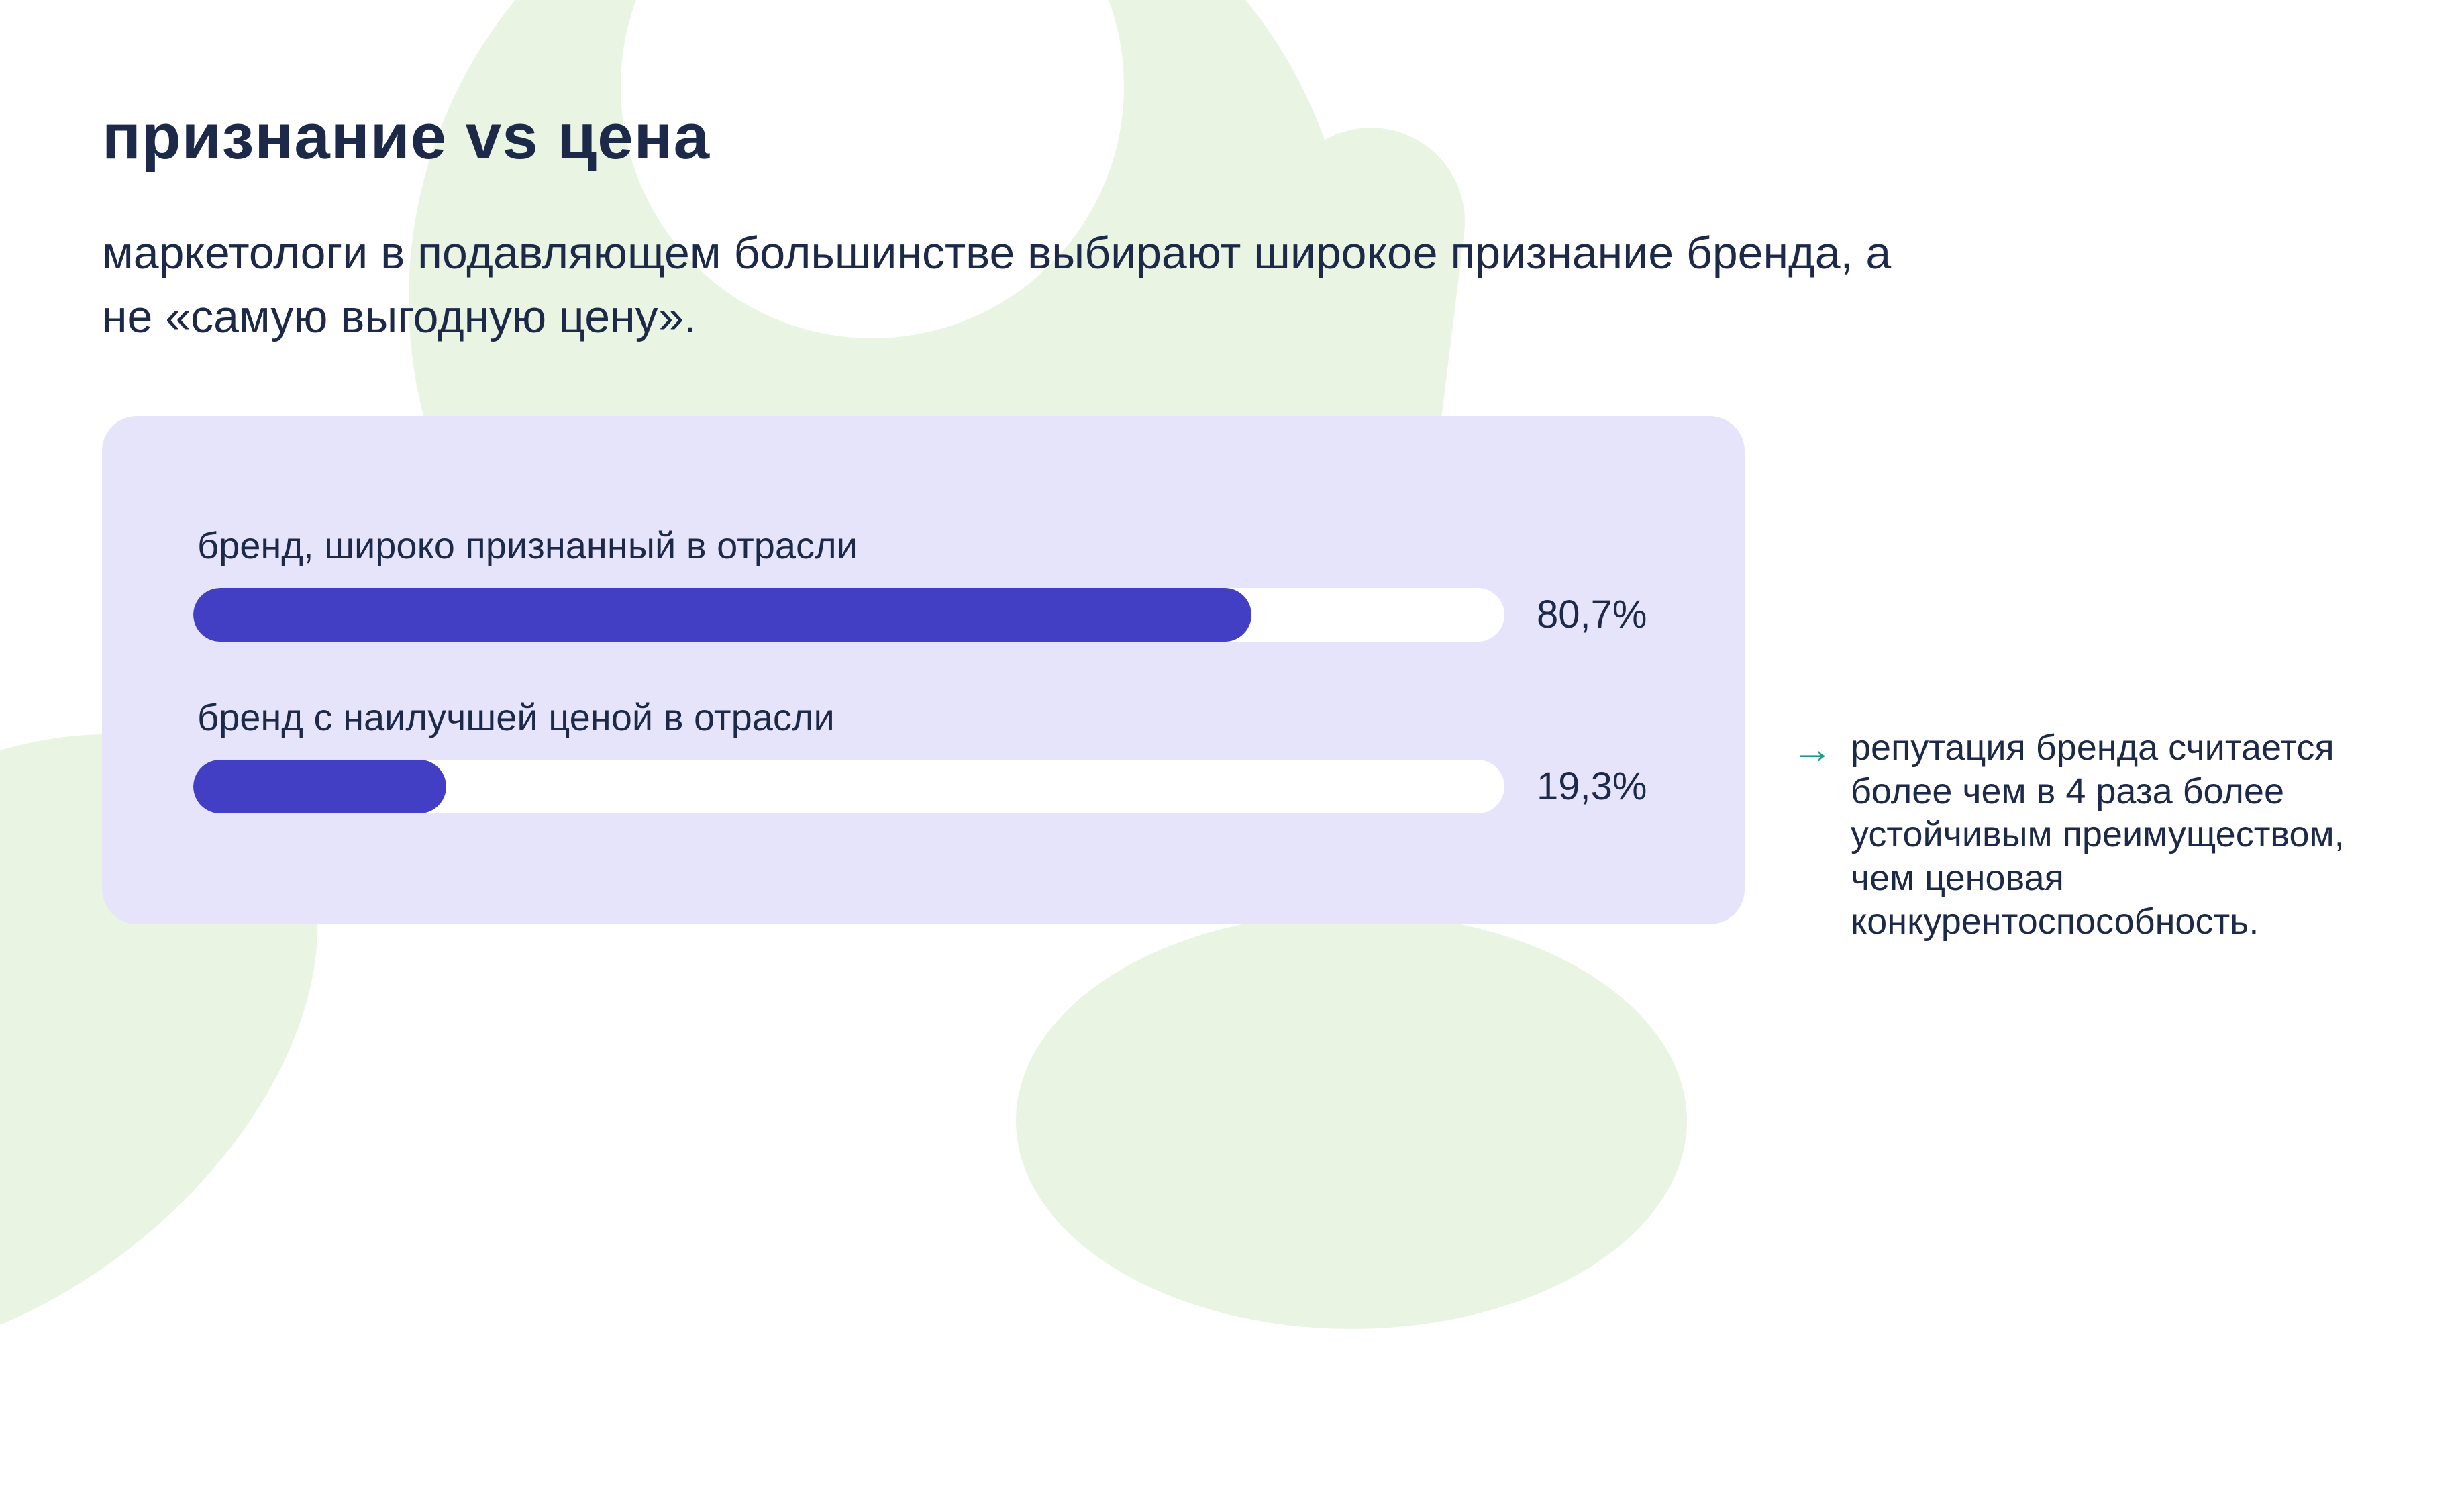  I want to click on bar-label-price: бренд с наилучшей ценой в отрасли, so click(516, 717).